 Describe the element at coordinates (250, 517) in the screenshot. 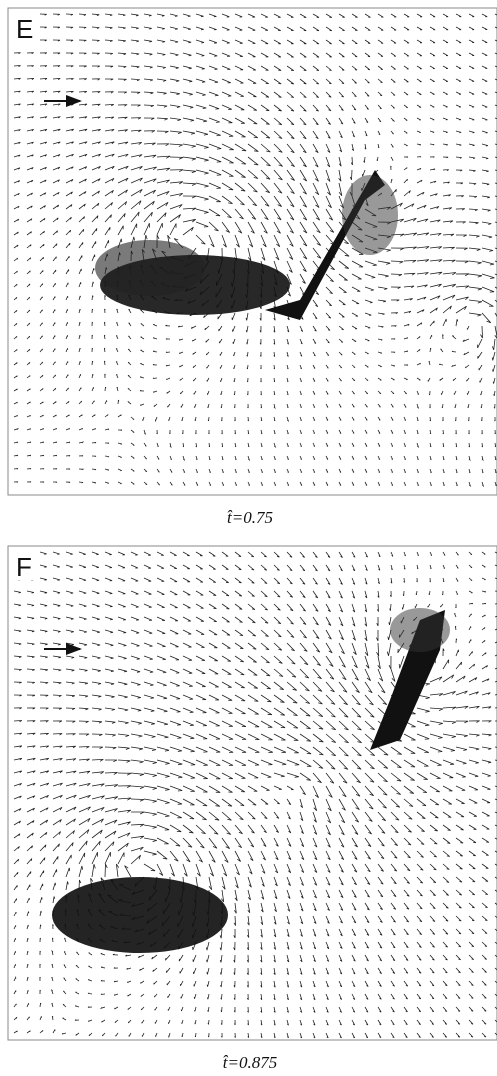

I see `panel-caption: t̂=0.75` at that location.